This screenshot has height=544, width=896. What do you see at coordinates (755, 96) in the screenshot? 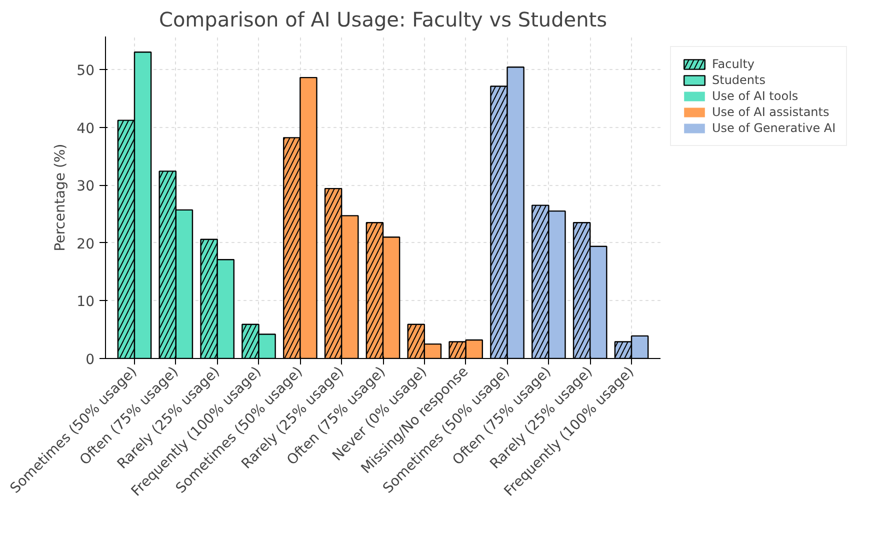
I see `legend-label: Use of AI tools` at bounding box center [755, 96].